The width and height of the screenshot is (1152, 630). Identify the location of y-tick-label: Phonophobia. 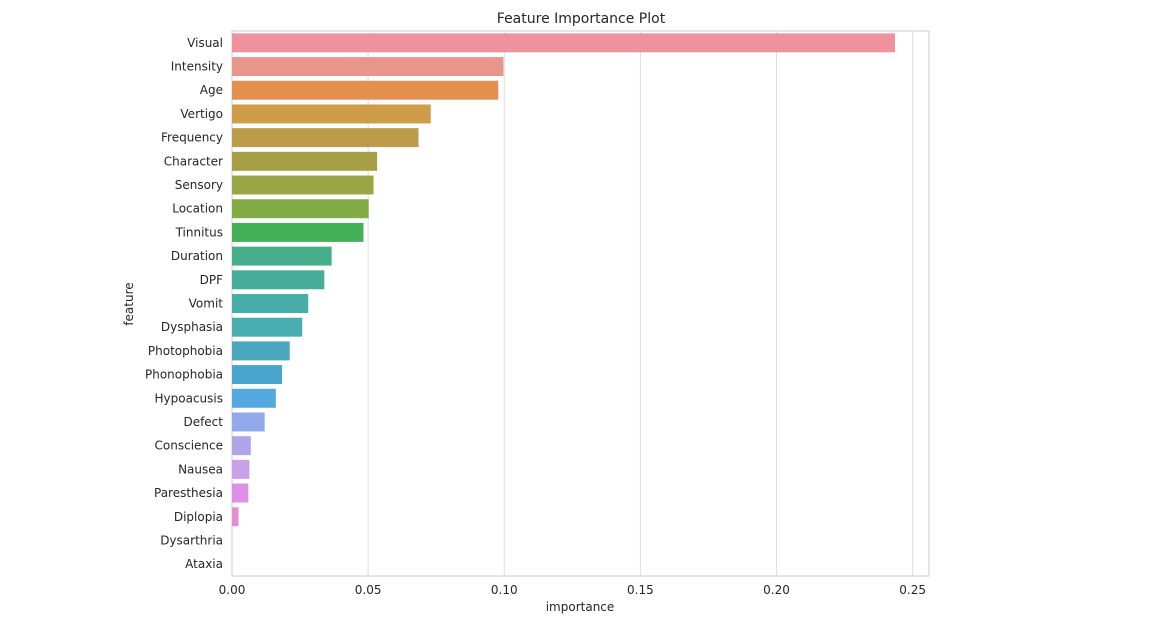
(184, 375).